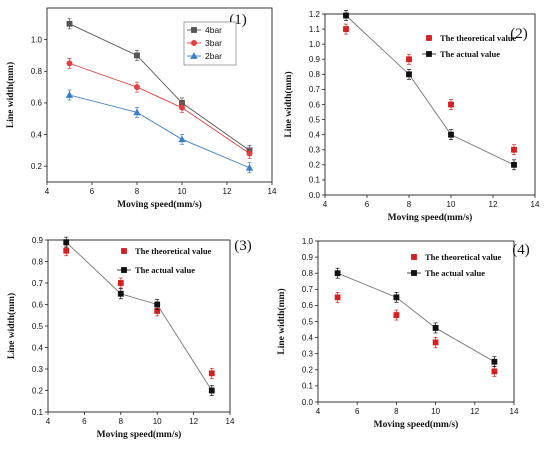 The height and width of the screenshot is (451, 550). What do you see at coordinates (308, 321) in the screenshot?
I see `y-tick-label: 0.5` at bounding box center [308, 321].